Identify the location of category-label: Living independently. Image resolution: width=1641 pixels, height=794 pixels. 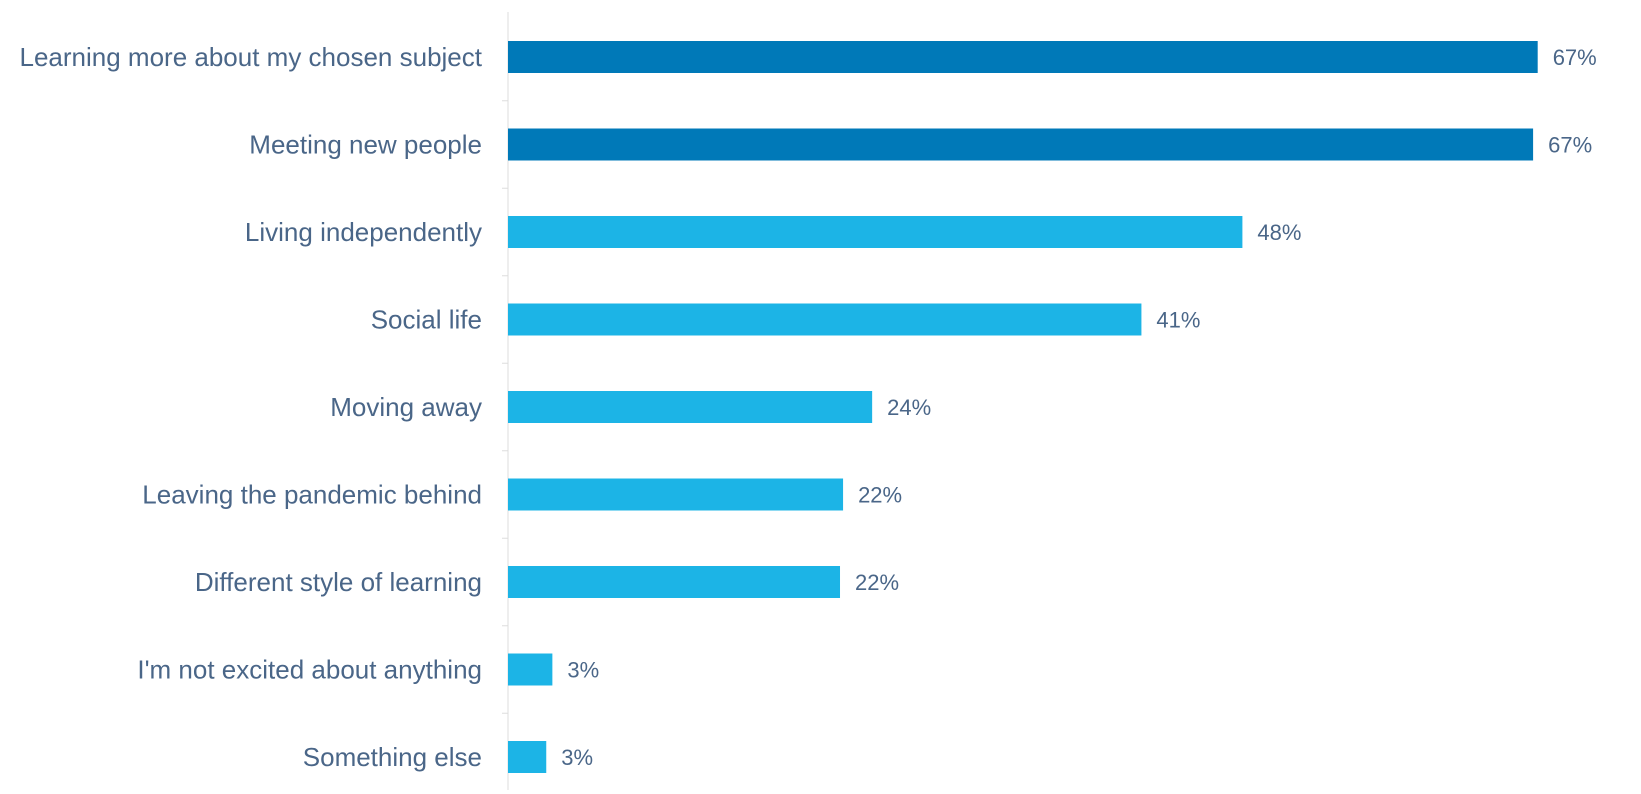
(363, 232).